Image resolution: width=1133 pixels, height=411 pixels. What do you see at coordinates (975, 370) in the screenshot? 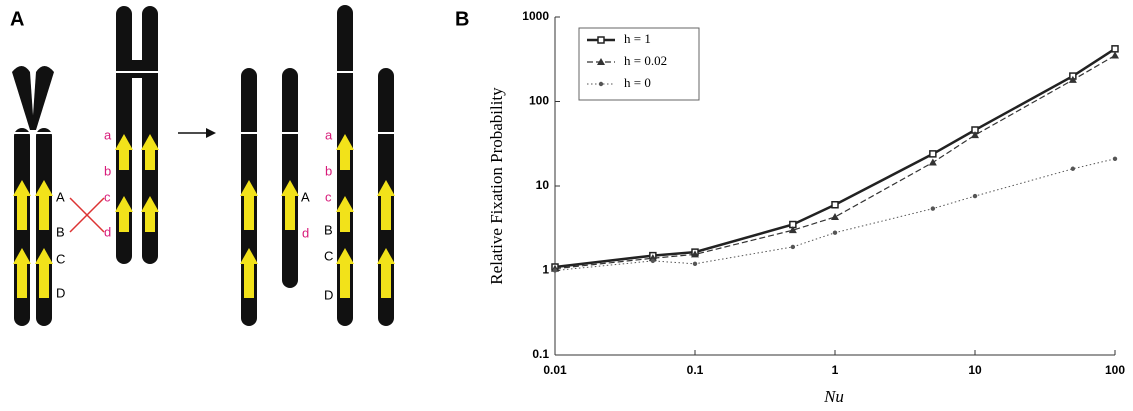
I see `x-tick-label: 10` at bounding box center [975, 370].